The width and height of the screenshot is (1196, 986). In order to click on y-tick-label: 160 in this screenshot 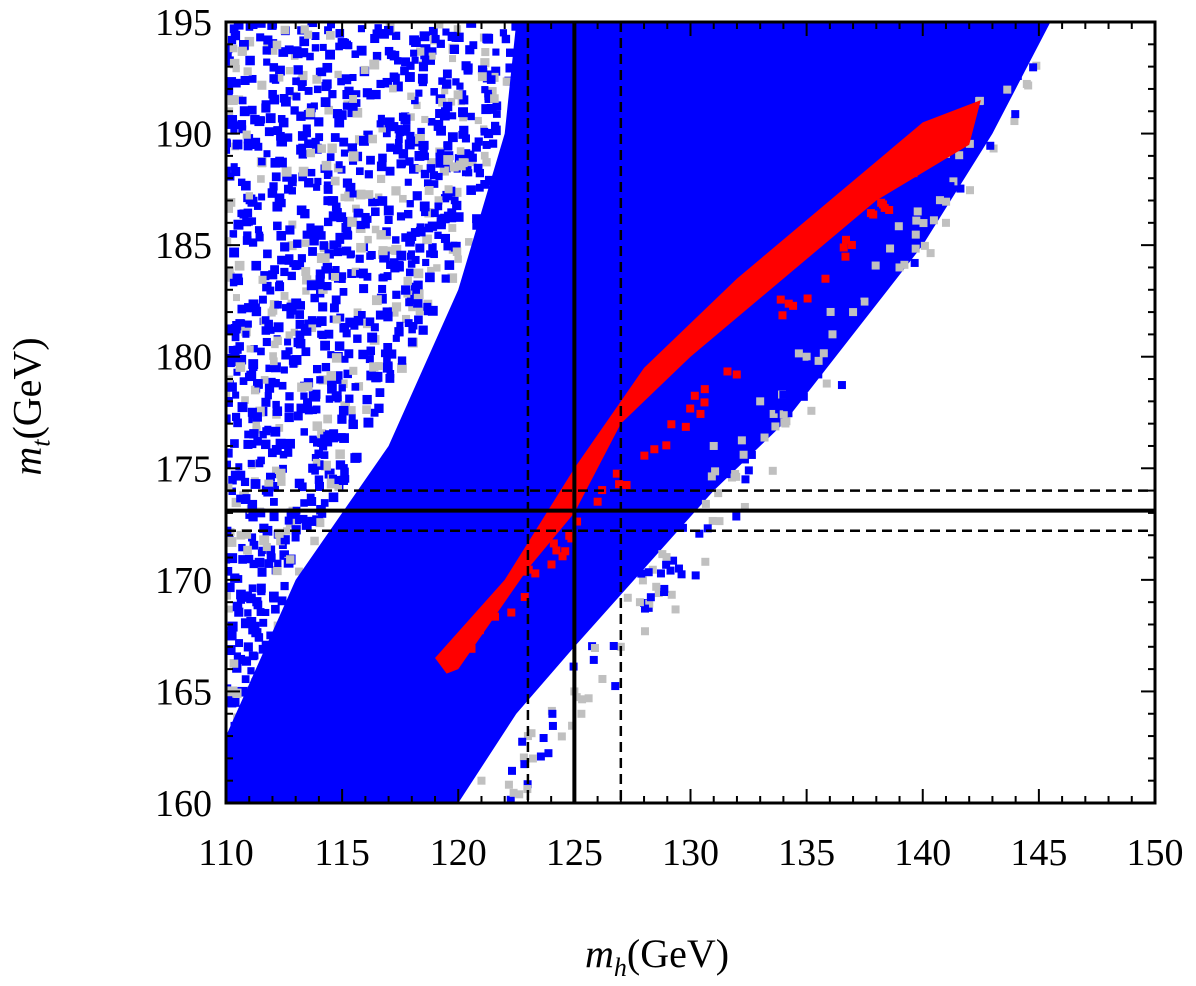, I will do `click(183, 804)`.